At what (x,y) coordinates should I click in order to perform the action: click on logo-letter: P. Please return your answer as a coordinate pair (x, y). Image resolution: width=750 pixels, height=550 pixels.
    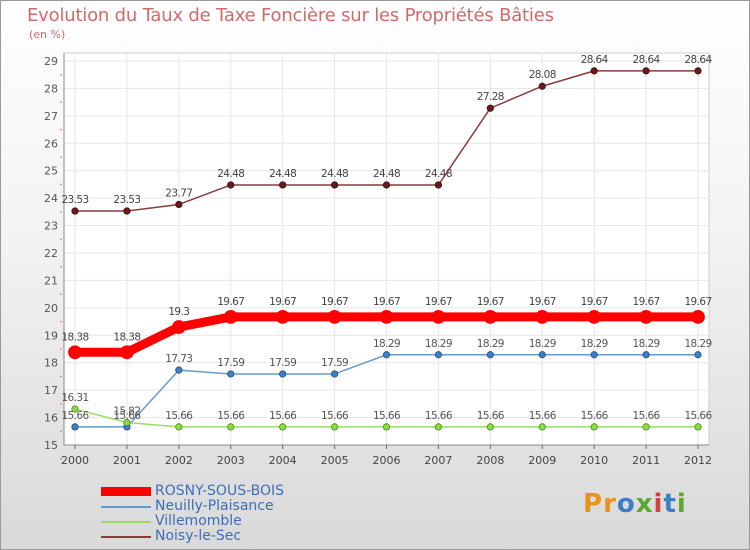
    Looking at the image, I should click on (593, 504).